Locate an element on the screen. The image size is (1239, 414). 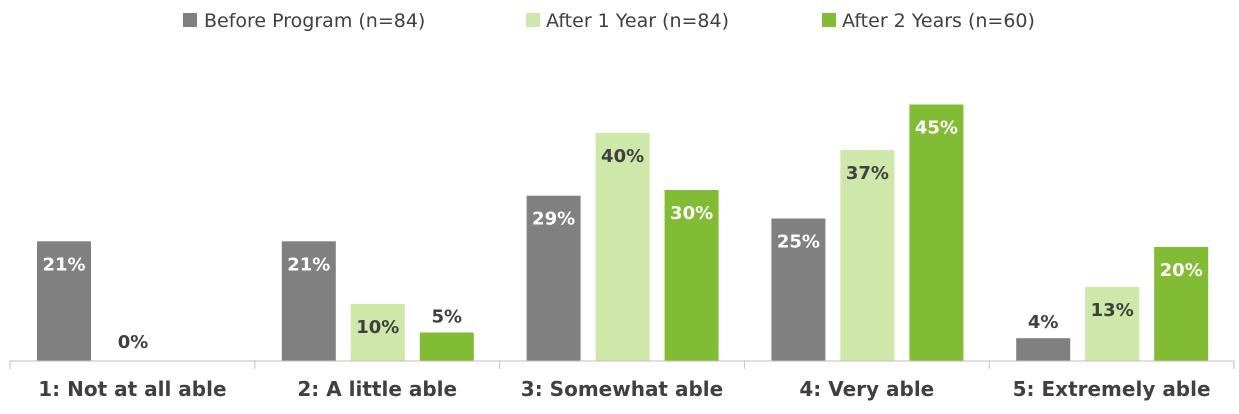
bar-after-1-year-n-84-4-very-able is located at coordinates (867, 255).